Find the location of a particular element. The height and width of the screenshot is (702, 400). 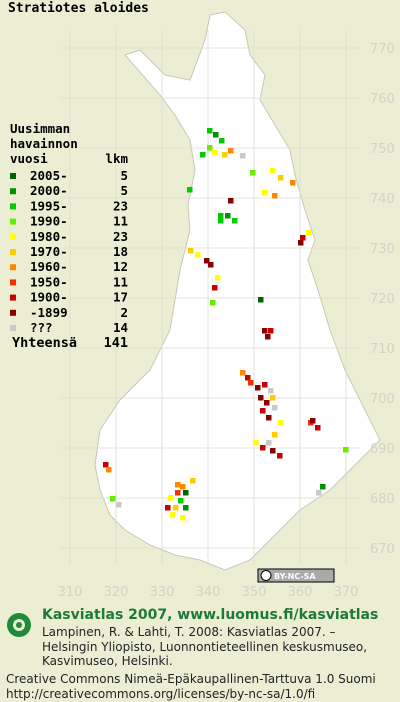

legend-count: 12 is located at coordinates (120, 266).